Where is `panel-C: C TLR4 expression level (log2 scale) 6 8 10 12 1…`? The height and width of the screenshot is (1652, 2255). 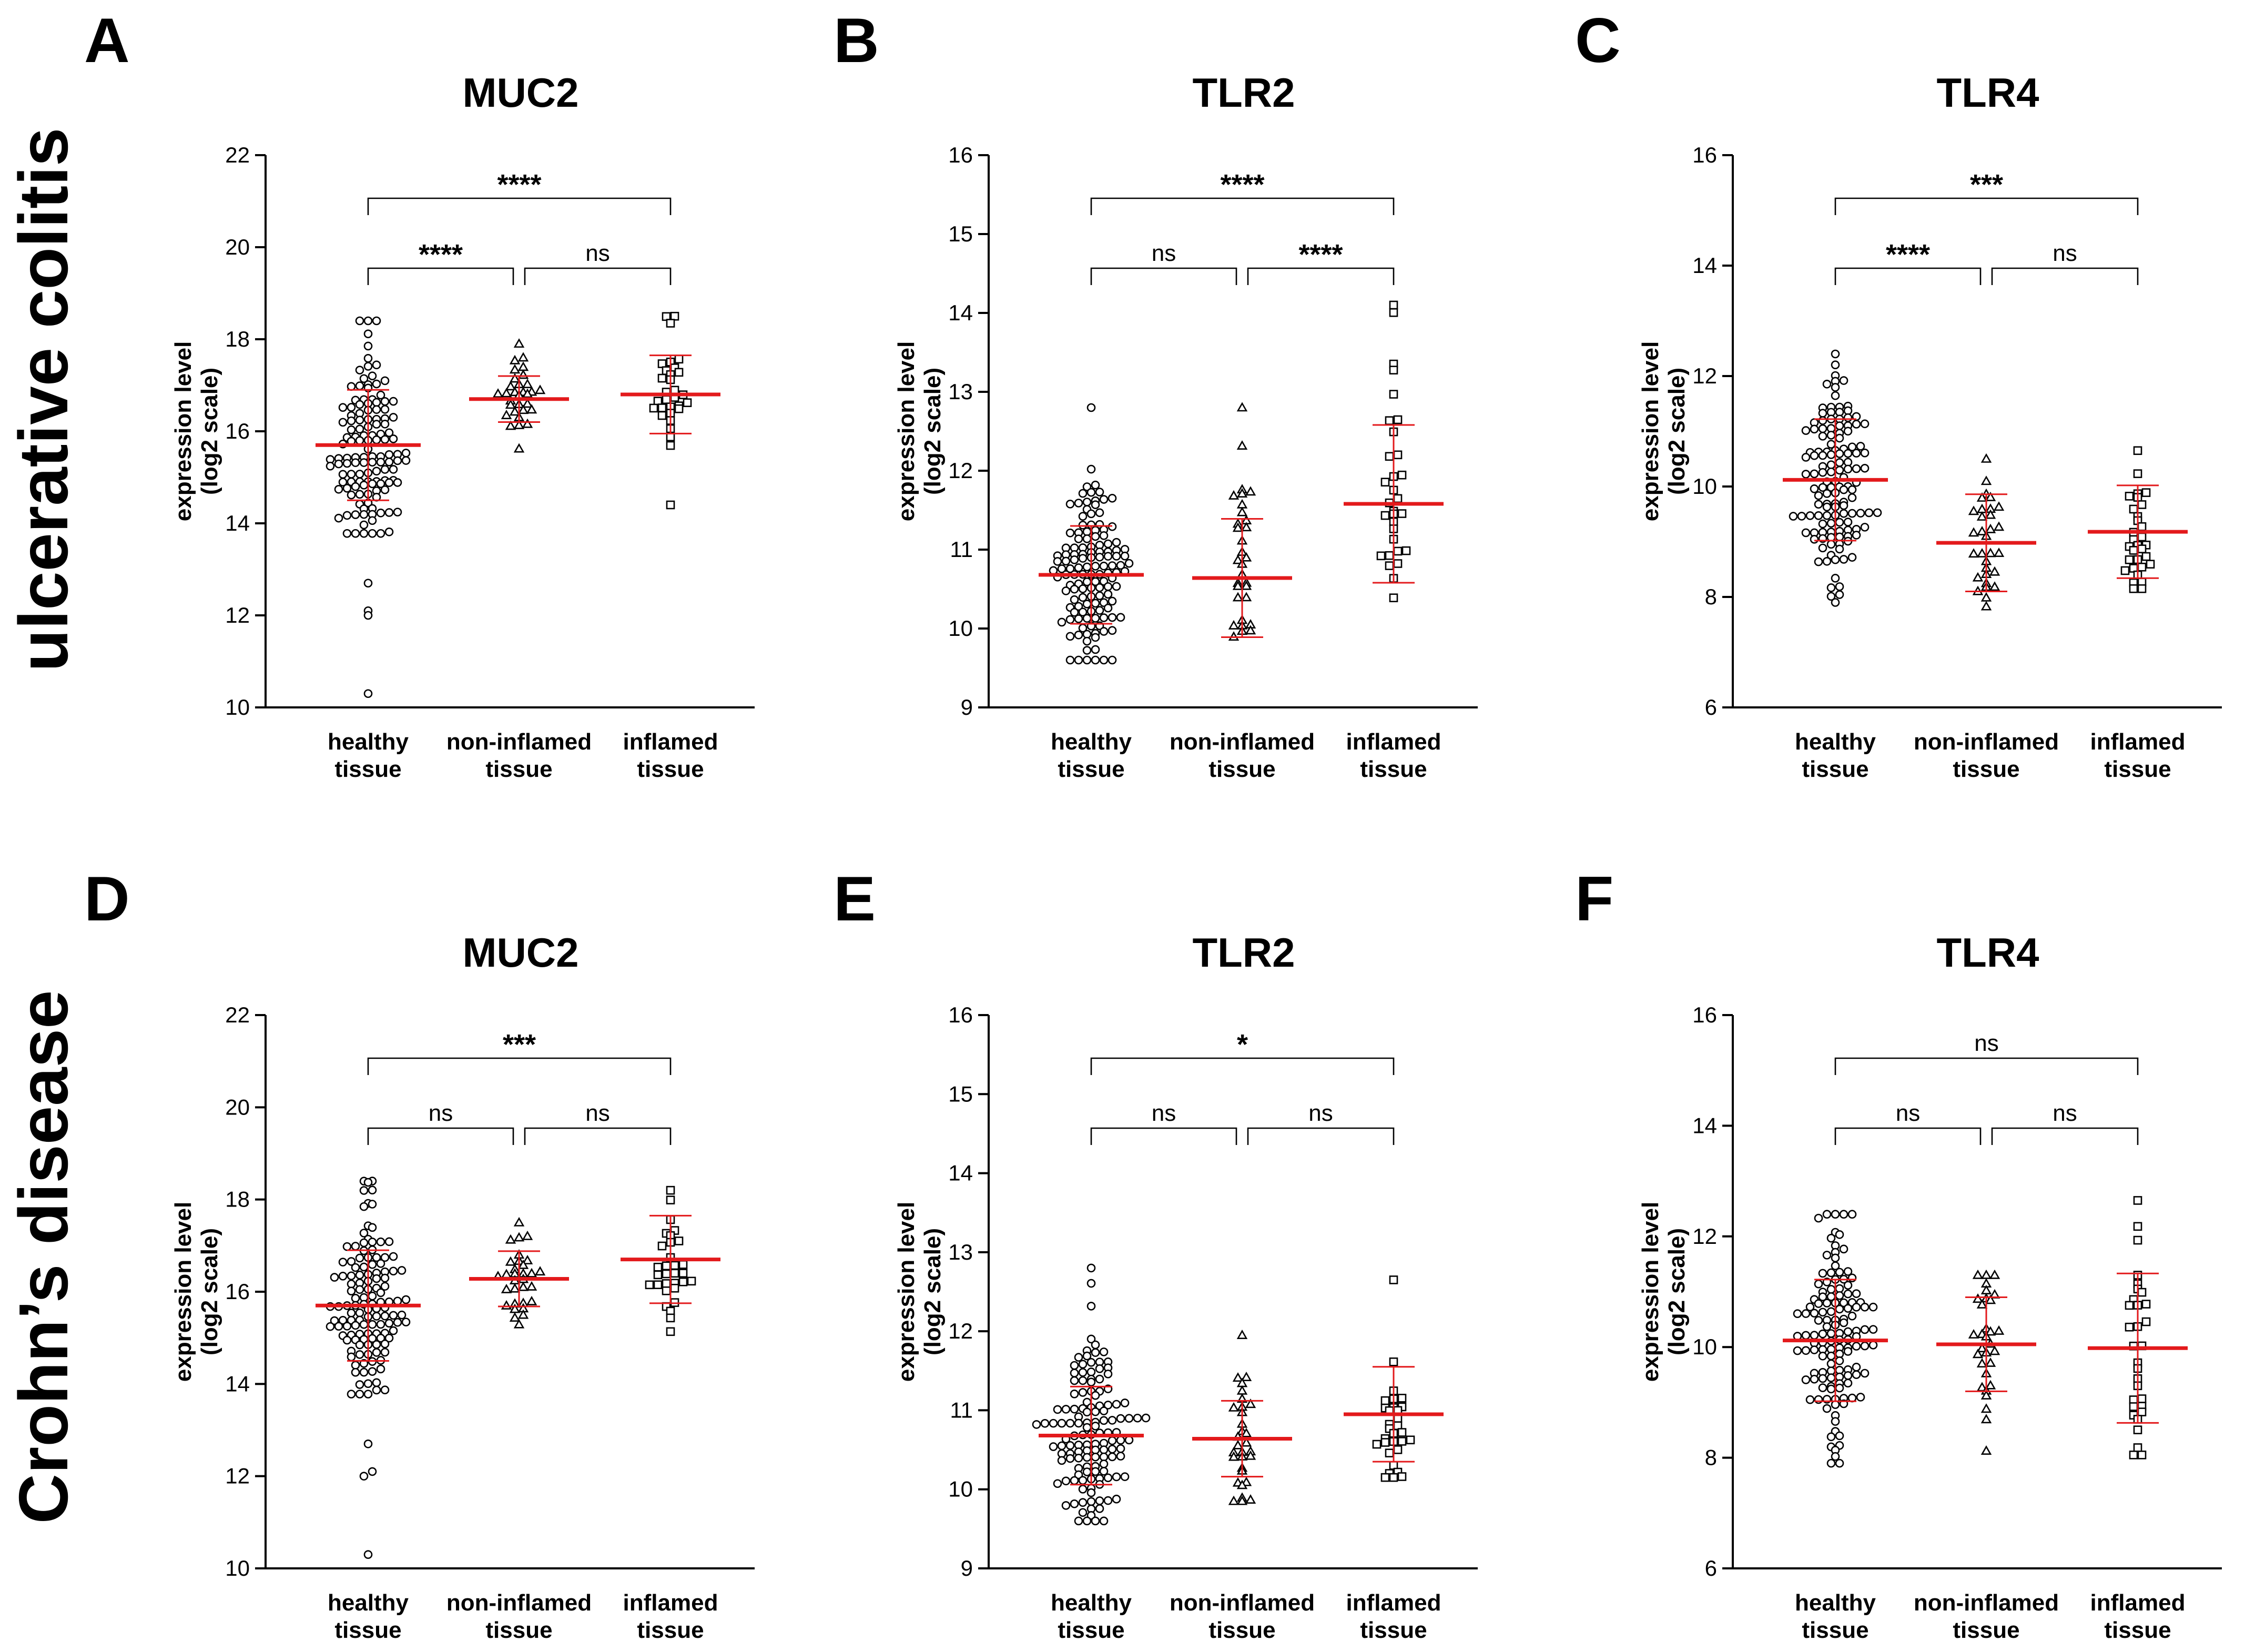 panel-C: C TLR4 expression level (log2 scale) 6 8 10 12 1… is located at coordinates (1898, 394).